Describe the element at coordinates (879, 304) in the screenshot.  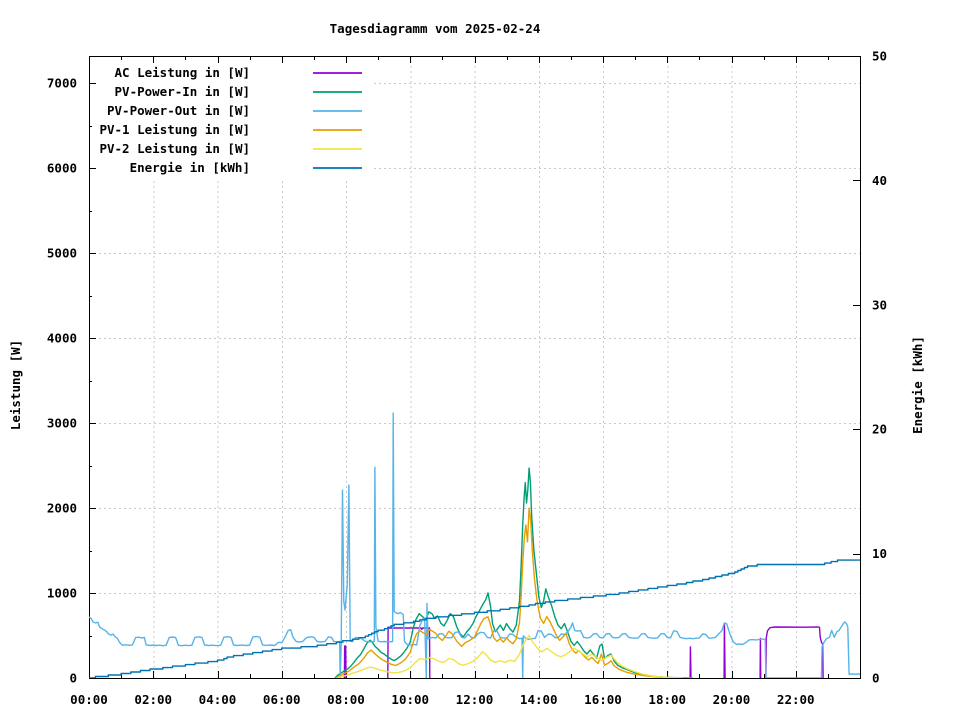
I see `y-right-tick-label: 30` at that location.